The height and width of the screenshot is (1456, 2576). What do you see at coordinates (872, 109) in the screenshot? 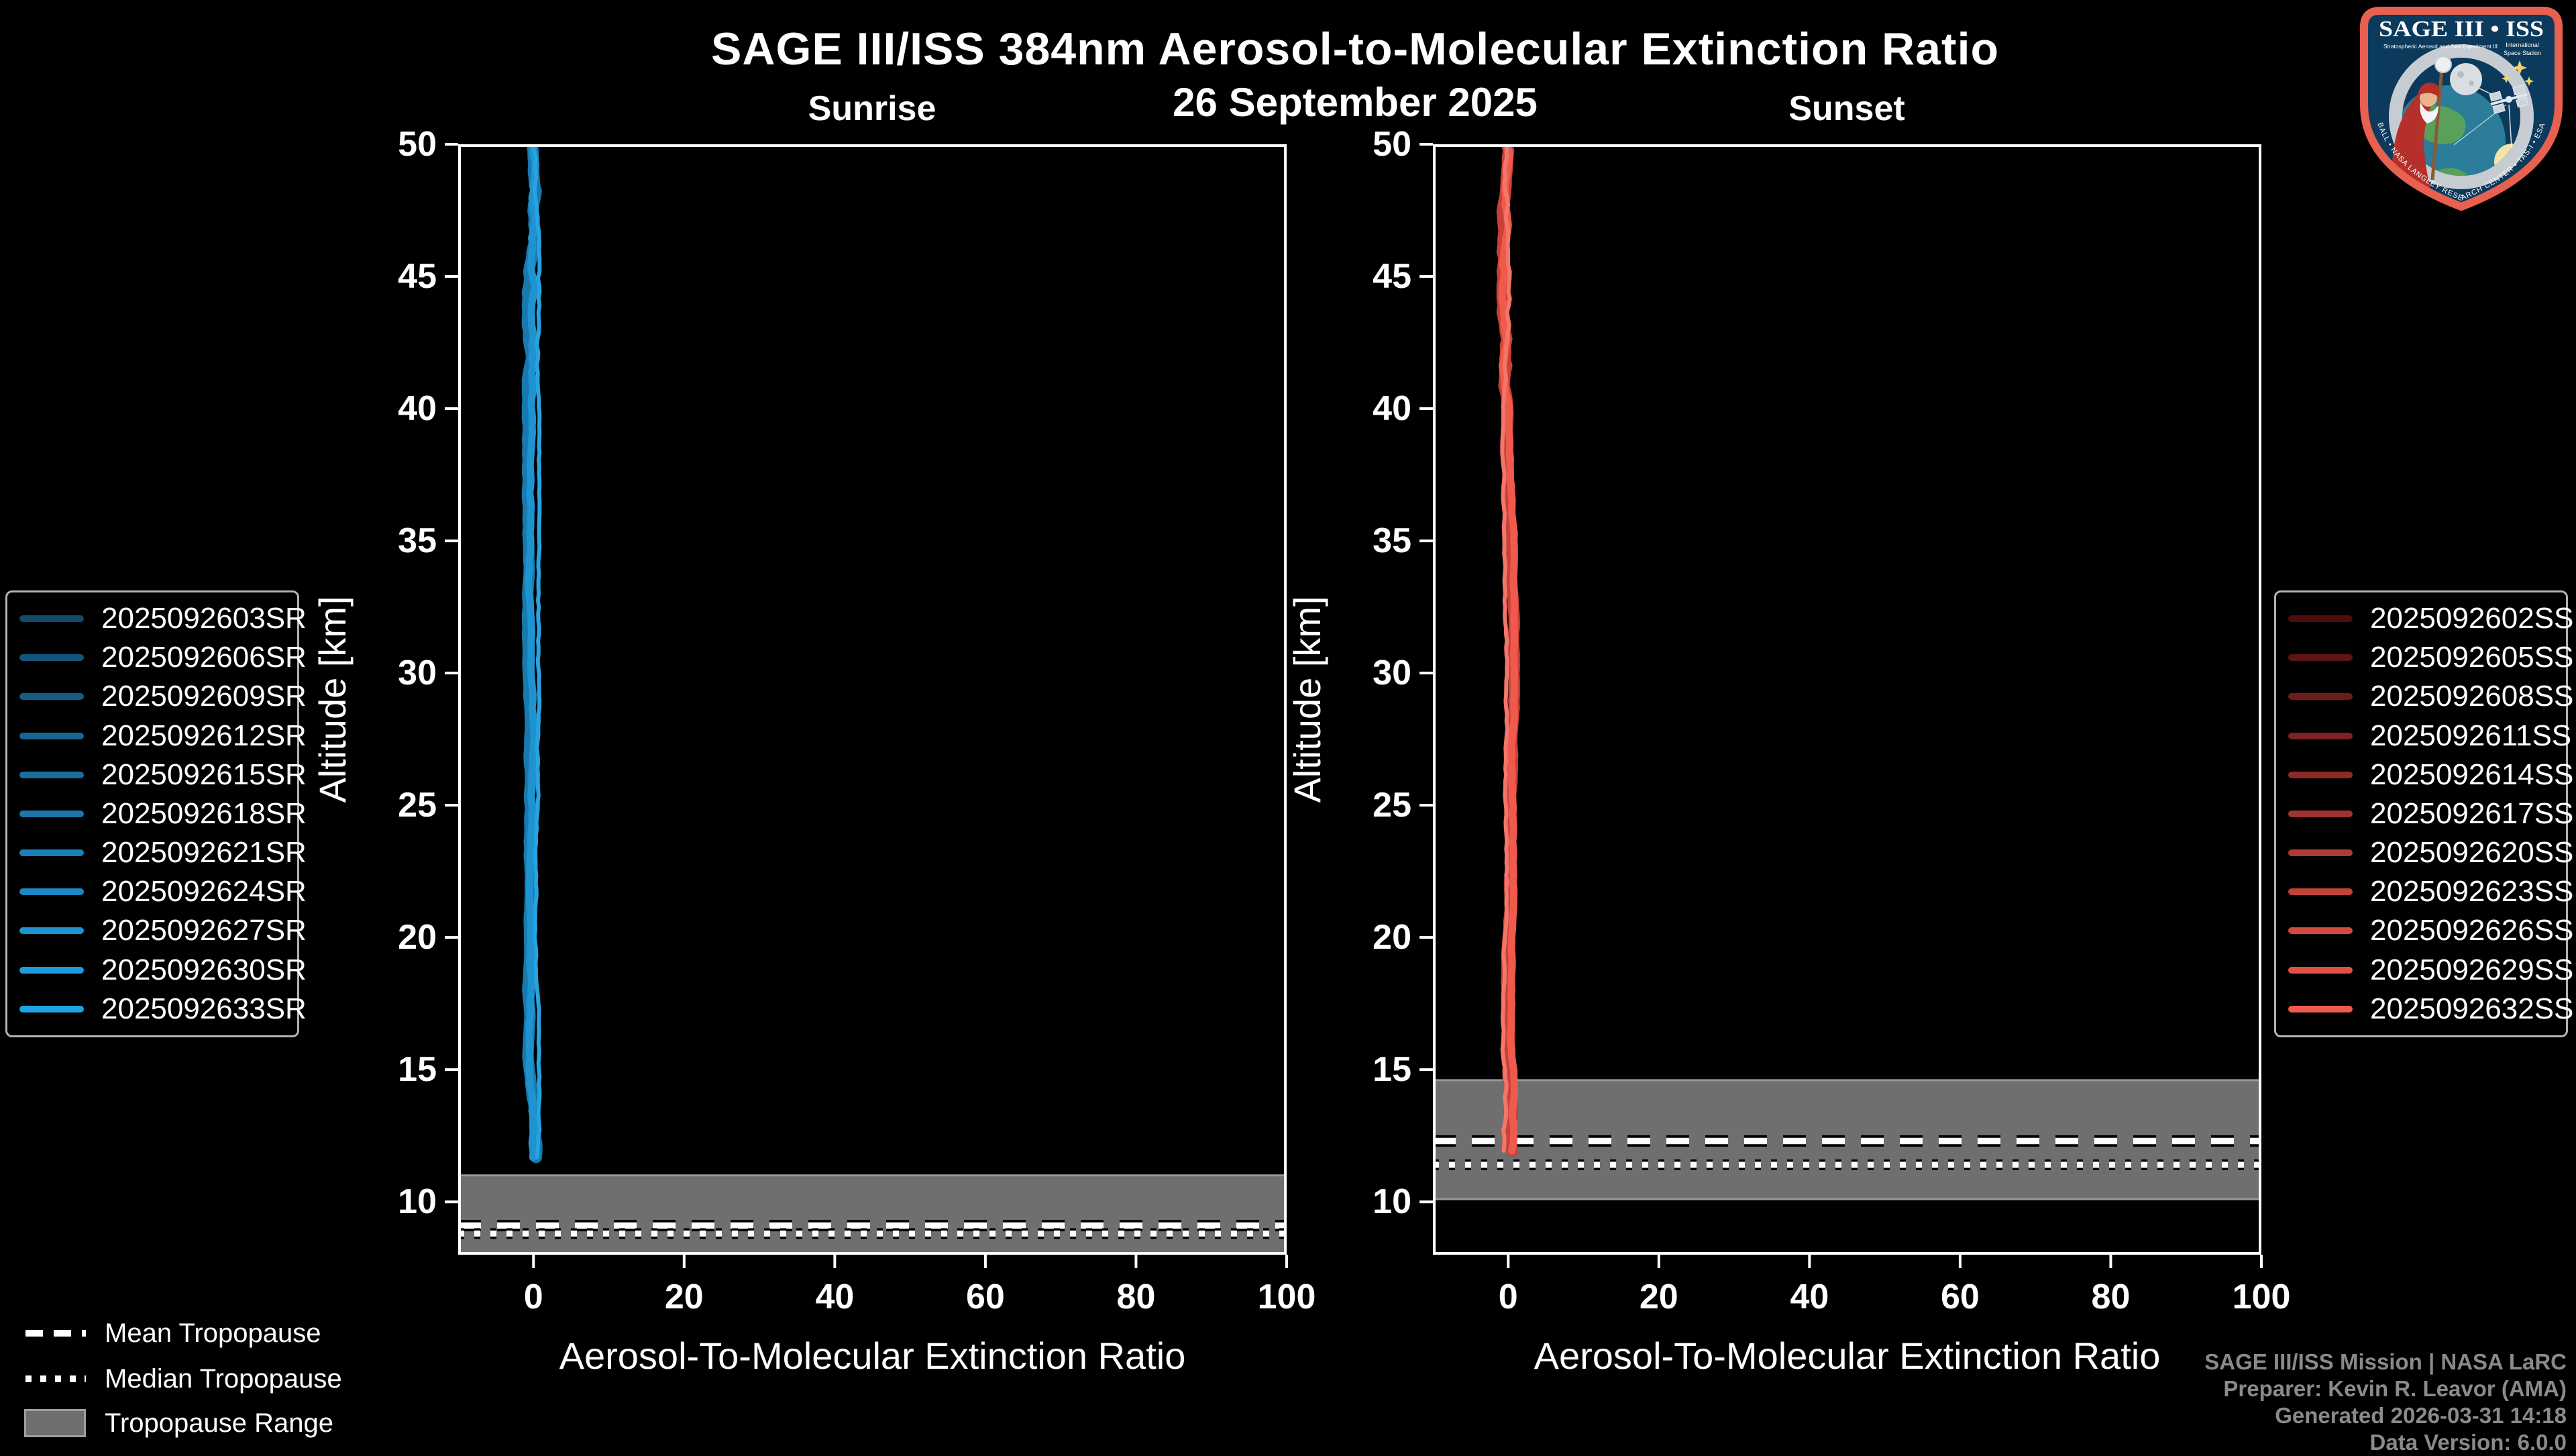
I see `sunrise-panel-title: Sunrise` at bounding box center [872, 109].